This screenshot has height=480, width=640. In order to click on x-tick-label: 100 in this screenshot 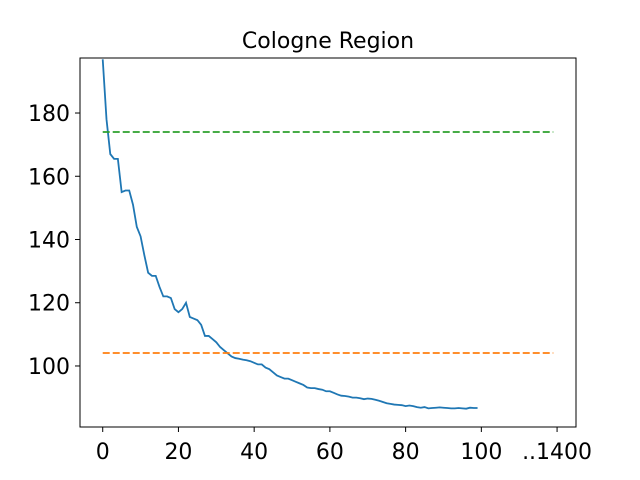, I will do `click(481, 452)`.